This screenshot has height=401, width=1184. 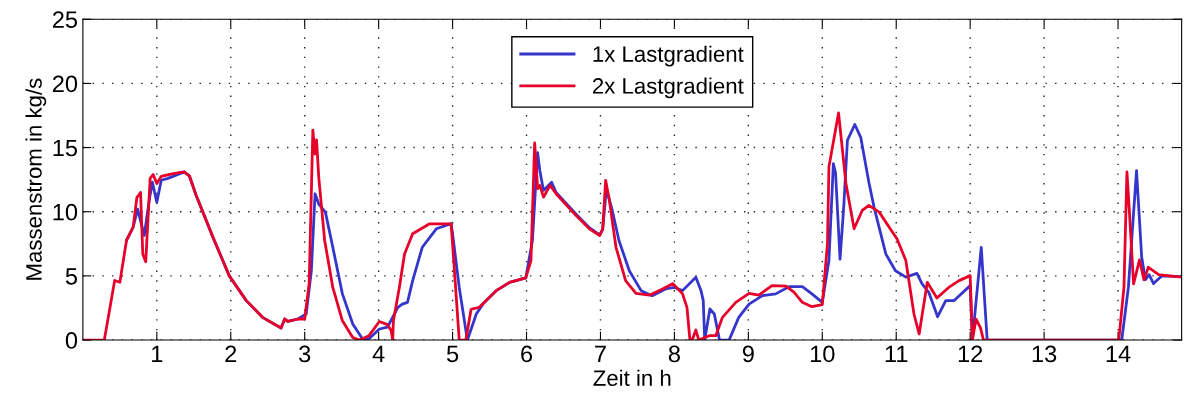 What do you see at coordinates (668, 88) in the screenshot?
I see `legend-label: 2x Lastgradient` at bounding box center [668, 88].